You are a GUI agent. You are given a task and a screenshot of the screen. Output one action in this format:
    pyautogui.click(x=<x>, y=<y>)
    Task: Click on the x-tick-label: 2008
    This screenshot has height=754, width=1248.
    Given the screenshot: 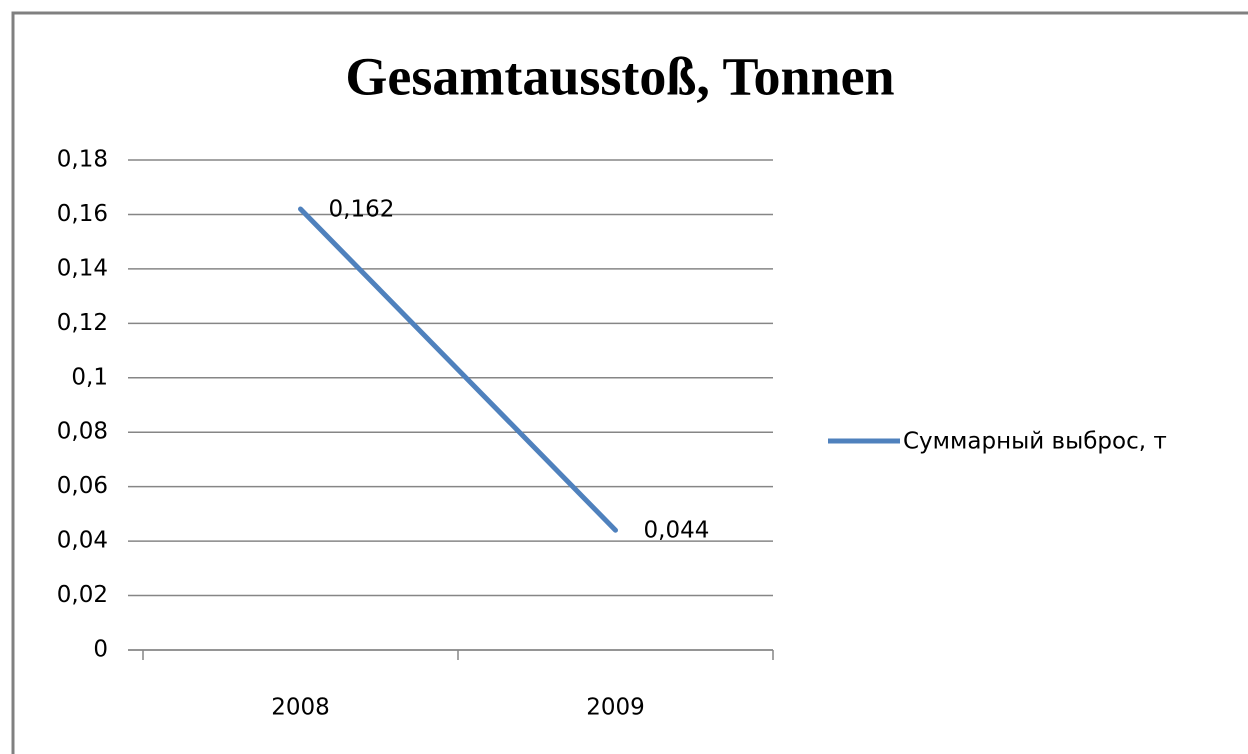 What is the action you would take?
    pyautogui.click(x=300, y=708)
    